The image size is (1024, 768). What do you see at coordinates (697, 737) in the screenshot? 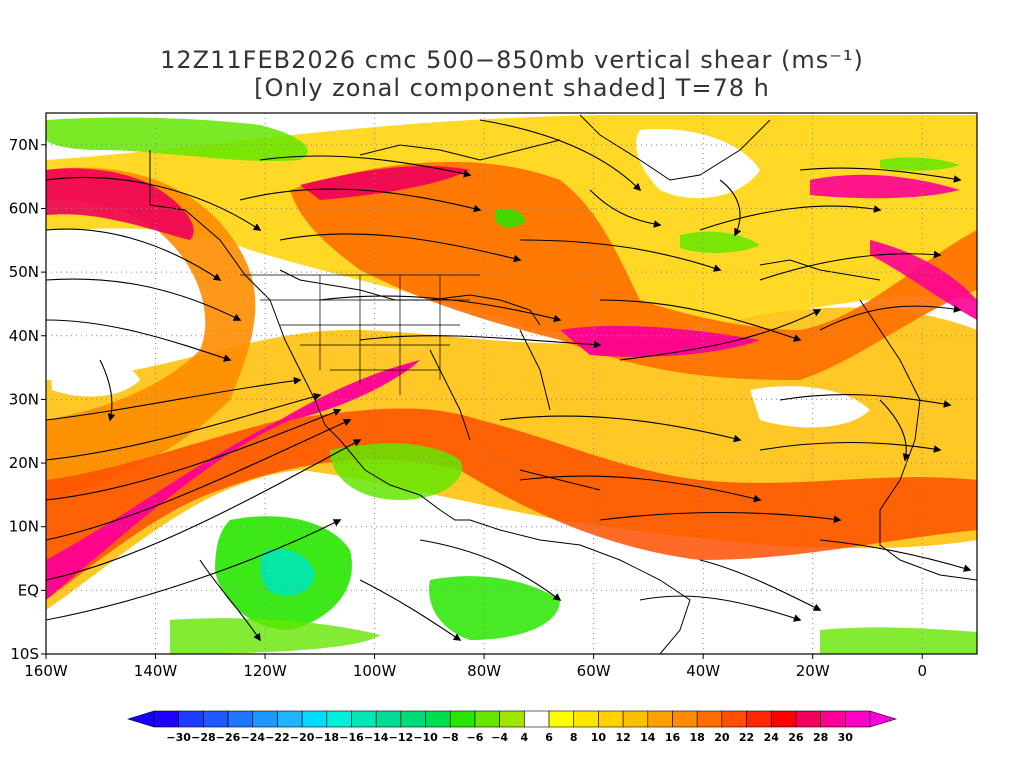
I see `colorbar-tick-label: 18` at bounding box center [697, 737].